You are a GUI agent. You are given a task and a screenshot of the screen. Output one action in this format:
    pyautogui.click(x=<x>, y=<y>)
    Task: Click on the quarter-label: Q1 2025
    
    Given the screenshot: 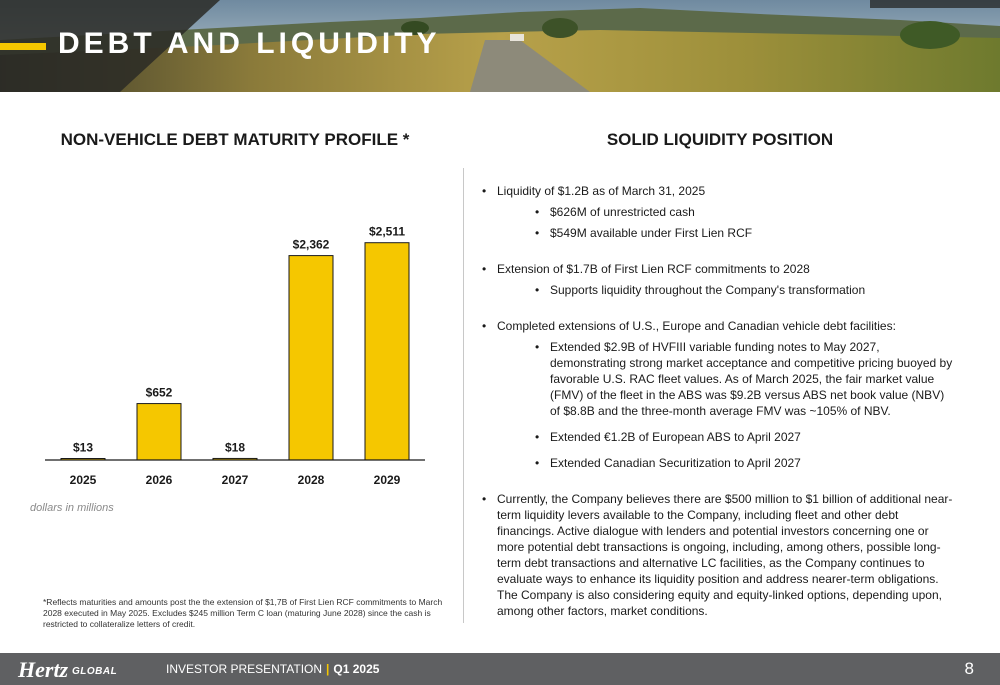 What is the action you would take?
    pyautogui.click(x=356, y=669)
    